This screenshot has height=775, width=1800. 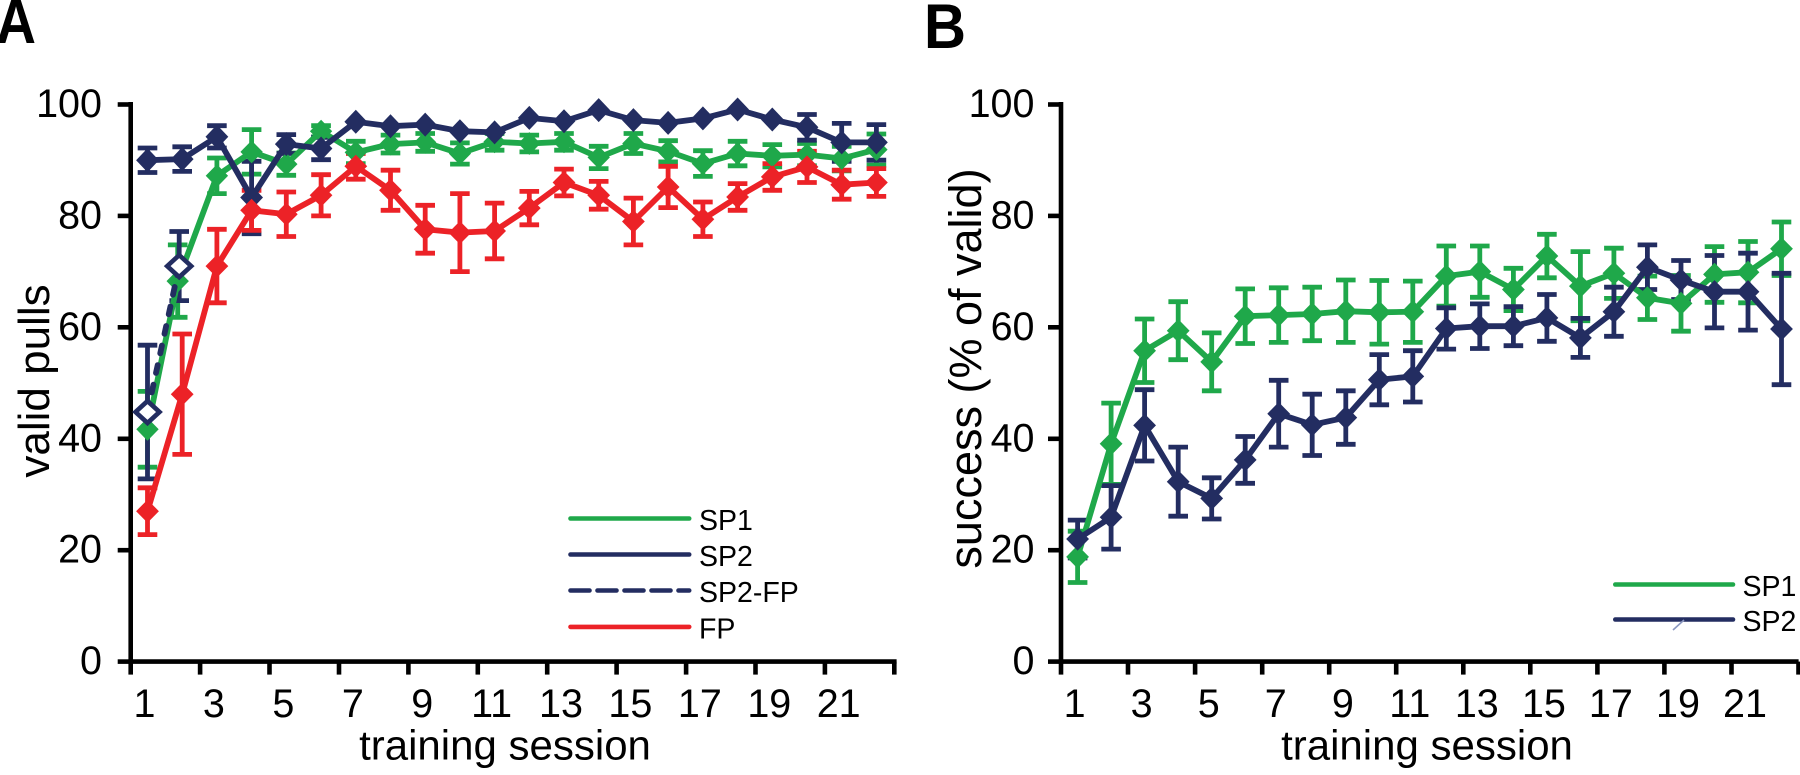 What do you see at coordinates (945, 31) in the screenshot?
I see `svg-text: B` at bounding box center [945, 31].